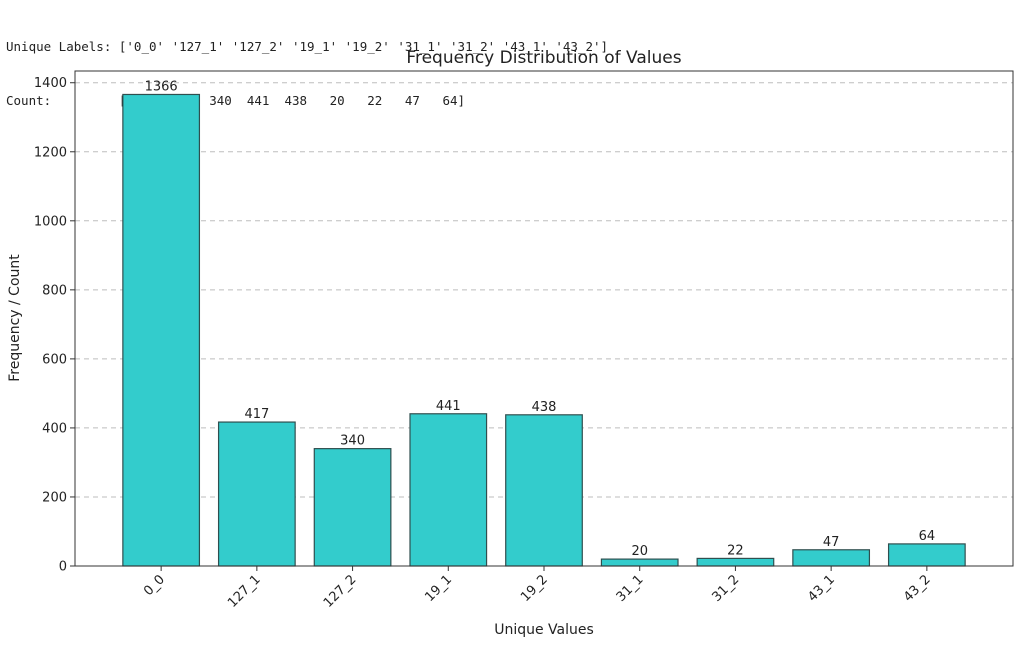 The width and height of the screenshot is (1024, 647). I want to click on data-label-31_1: 20, so click(639, 551).